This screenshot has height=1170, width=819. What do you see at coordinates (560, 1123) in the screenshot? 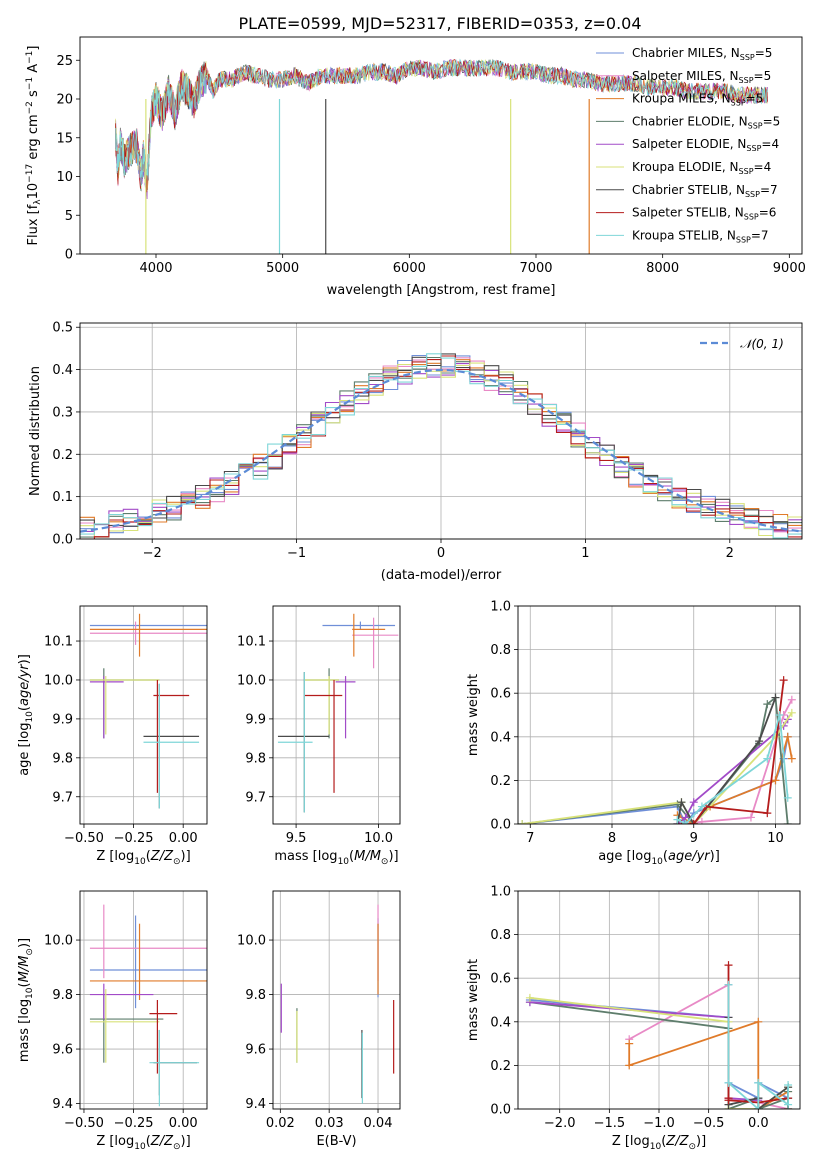
I see `x-tick-label: −2.0` at bounding box center [560, 1123].